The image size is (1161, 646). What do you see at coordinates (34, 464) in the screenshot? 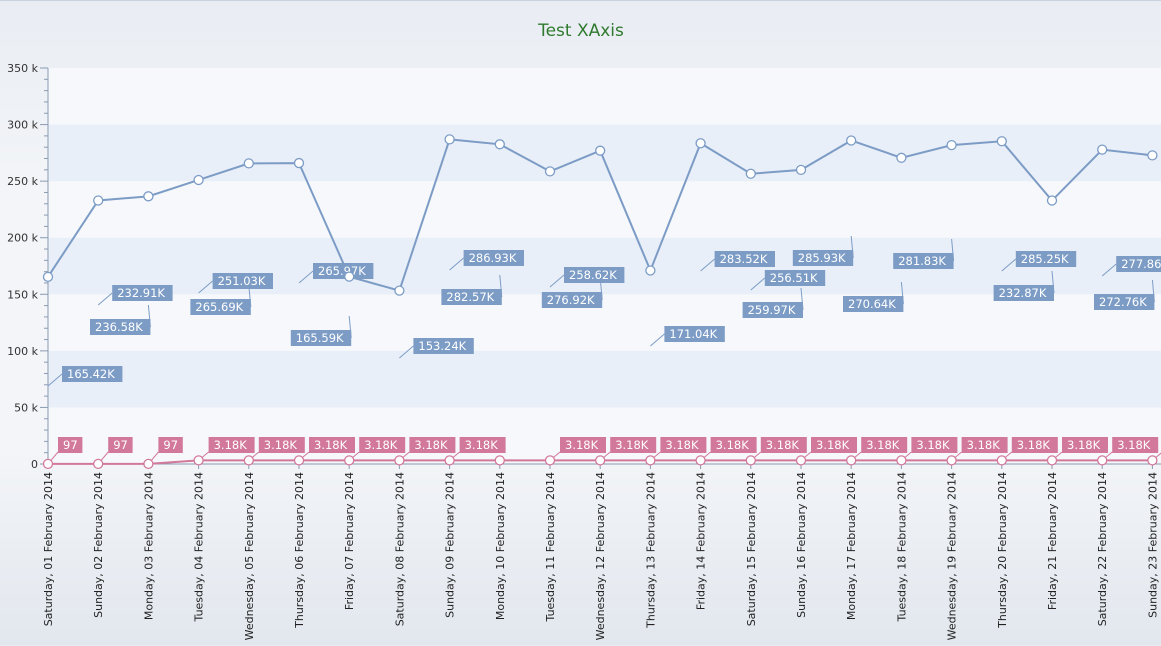
I see `y-tick-label: 0` at bounding box center [34, 464].